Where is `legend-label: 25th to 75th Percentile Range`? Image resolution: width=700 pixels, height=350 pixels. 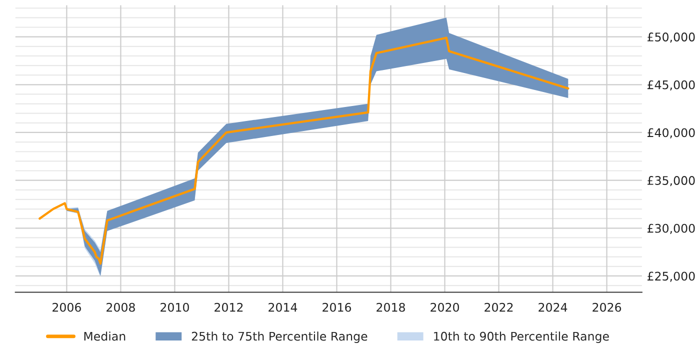
legend-label: 25th to 75th Percentile Range is located at coordinates (280, 337).